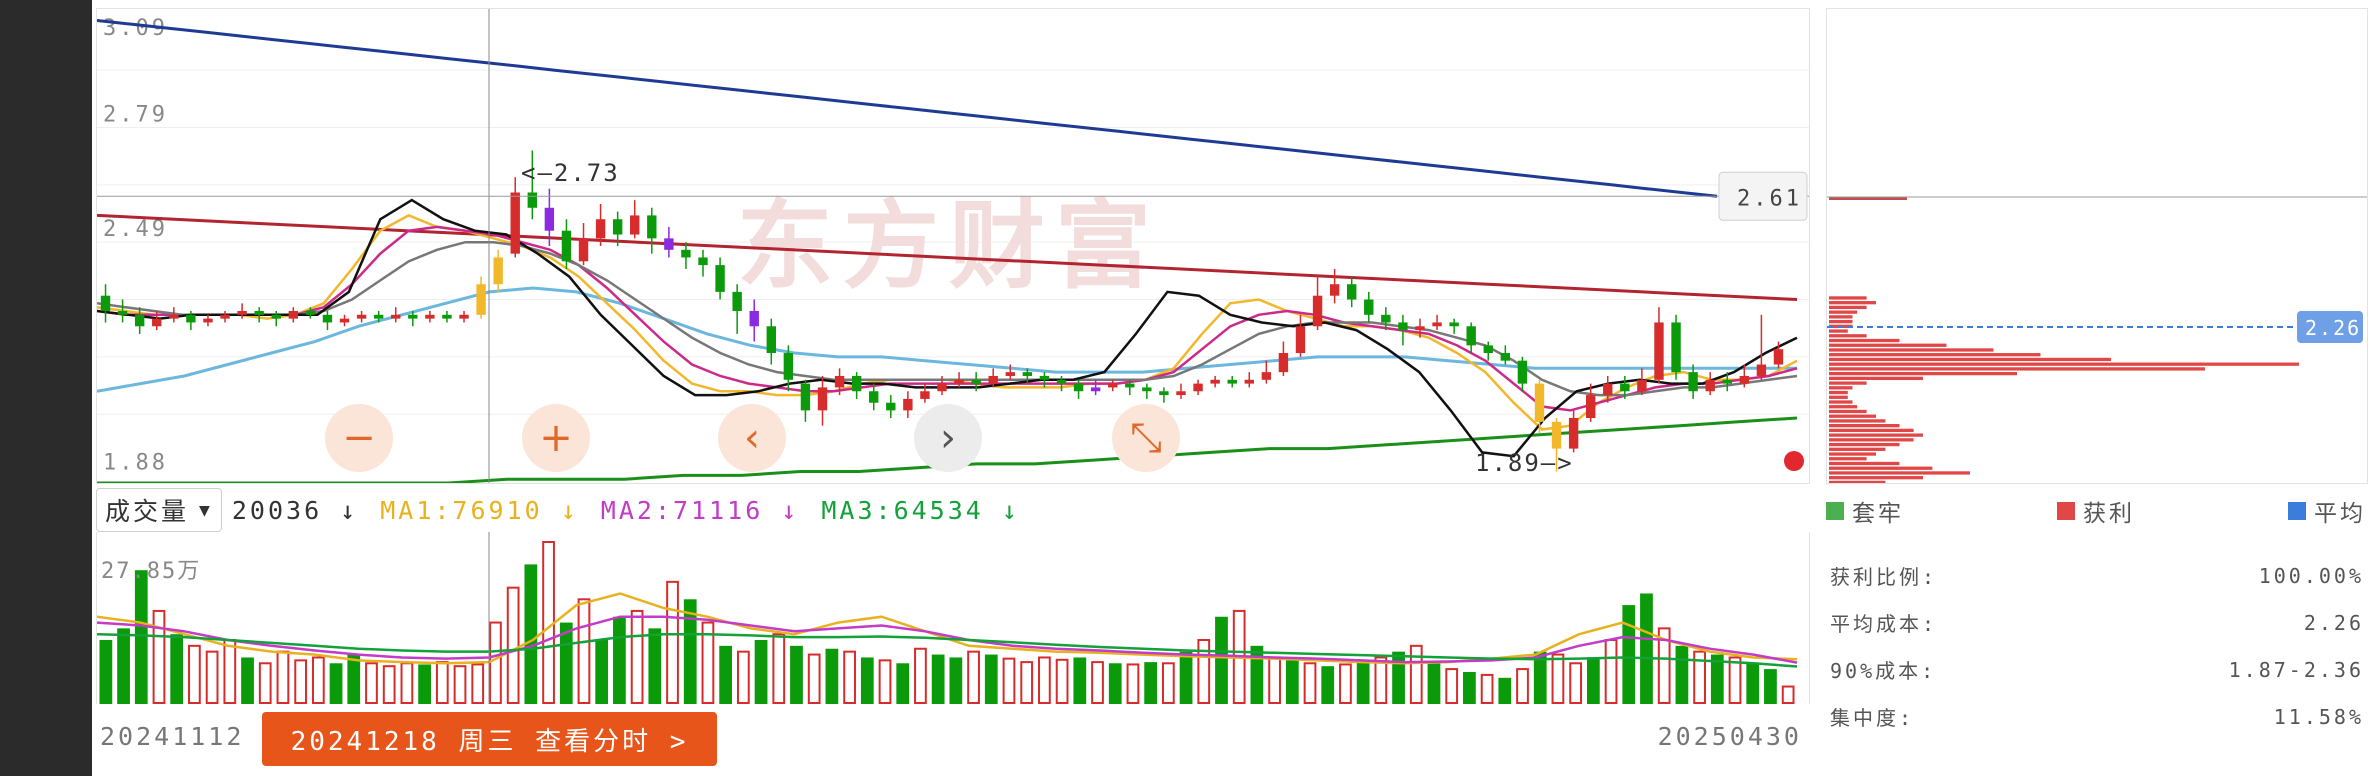 The image size is (2376, 776). I want to click on chevron-right-icon: ›, so click(948, 438).